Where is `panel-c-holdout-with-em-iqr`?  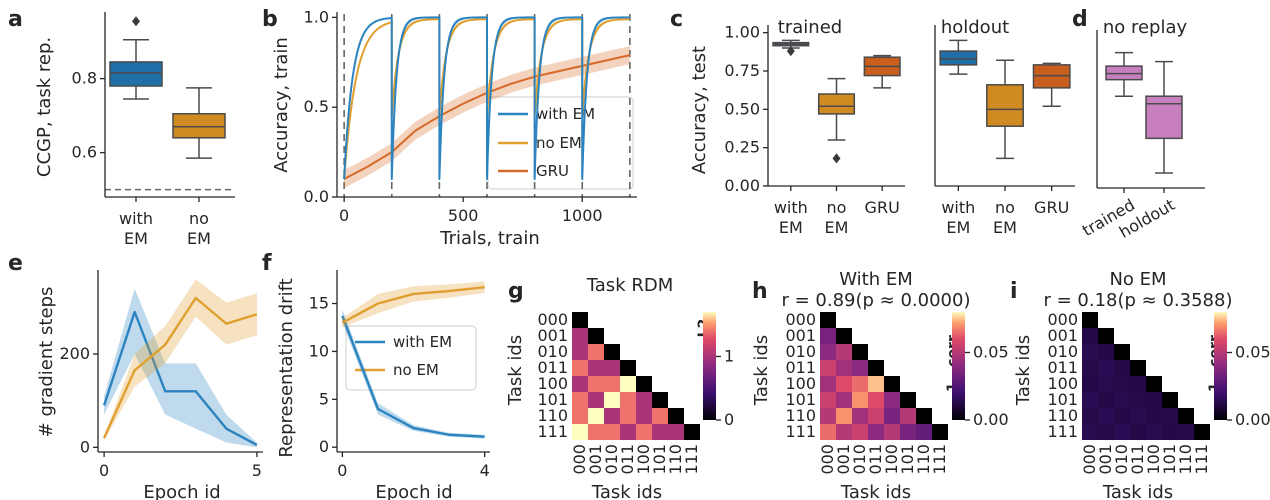
panel-c-holdout-with-em-iqr is located at coordinates (958, 58).